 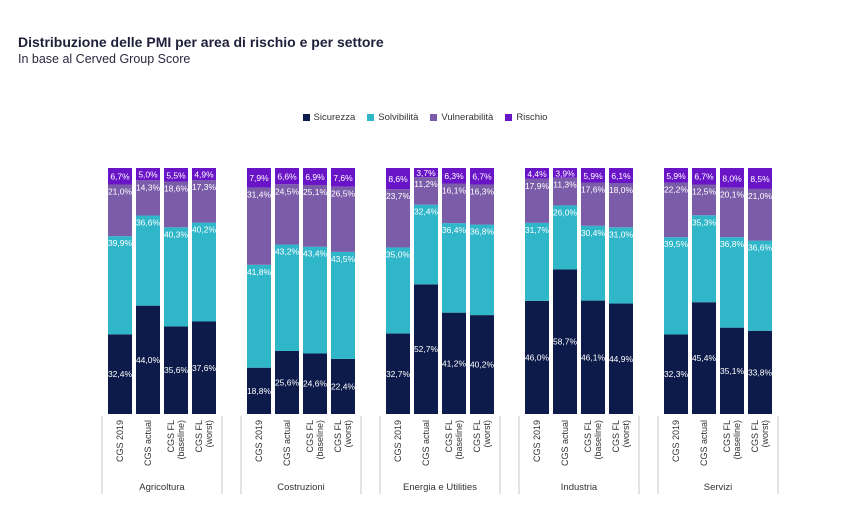 What do you see at coordinates (162, 487) in the screenshot?
I see `category-label: Agricoltura` at bounding box center [162, 487].